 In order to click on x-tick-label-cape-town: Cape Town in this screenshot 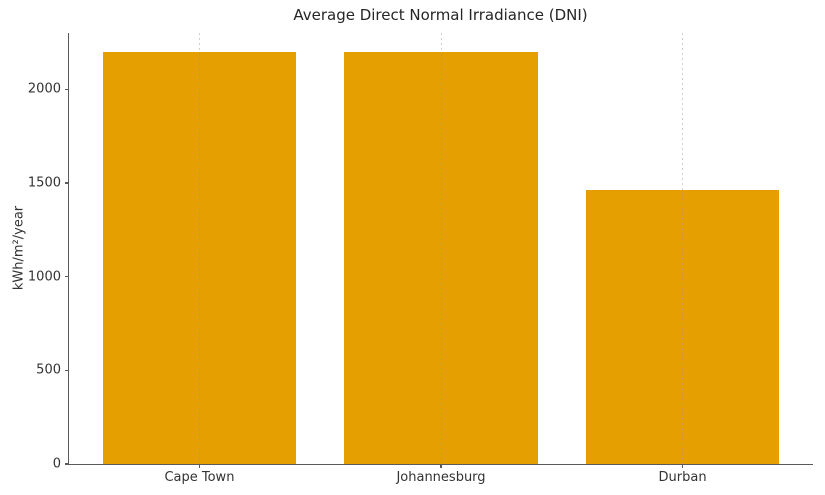, I will do `click(199, 477)`.